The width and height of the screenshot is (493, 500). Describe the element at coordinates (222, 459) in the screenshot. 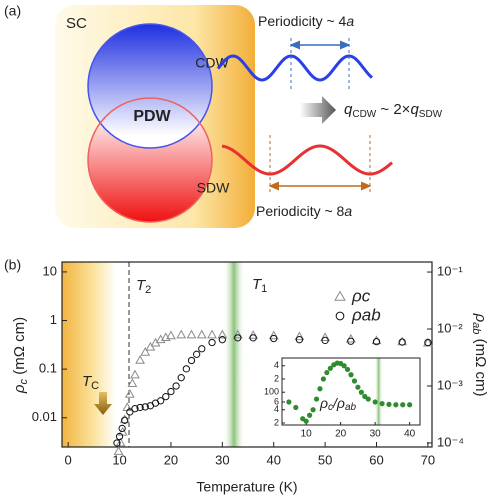

I see `x-tick-label: 30` at that location.